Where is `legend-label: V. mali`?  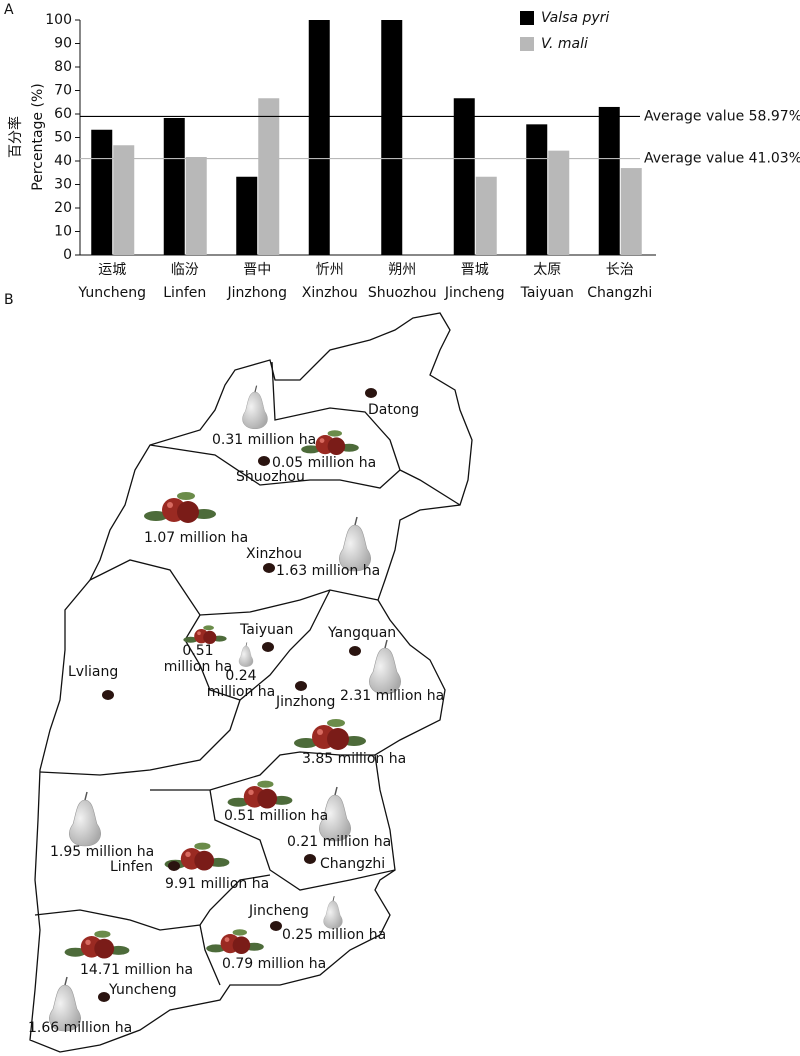
legend-label: V. mali is located at coordinates (564, 44).